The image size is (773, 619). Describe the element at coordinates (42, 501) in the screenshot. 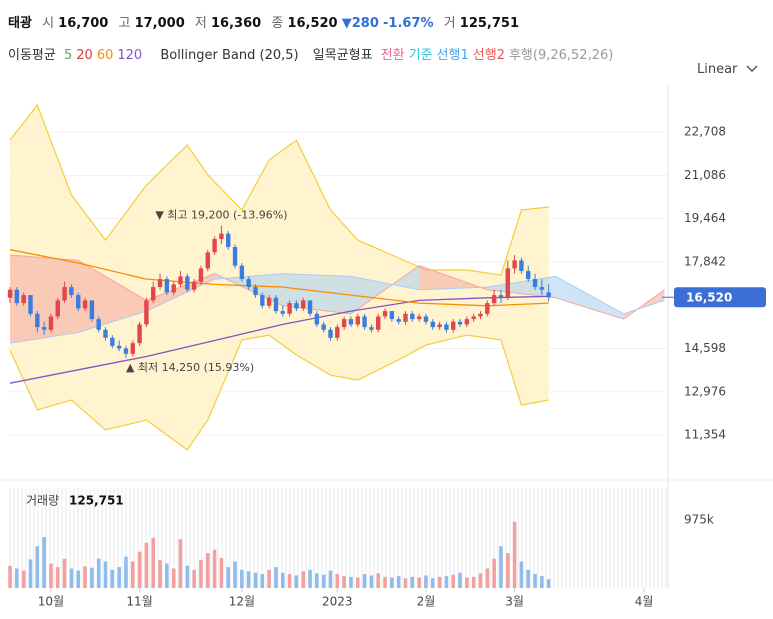

I see `volume-title: 거래량` at that location.